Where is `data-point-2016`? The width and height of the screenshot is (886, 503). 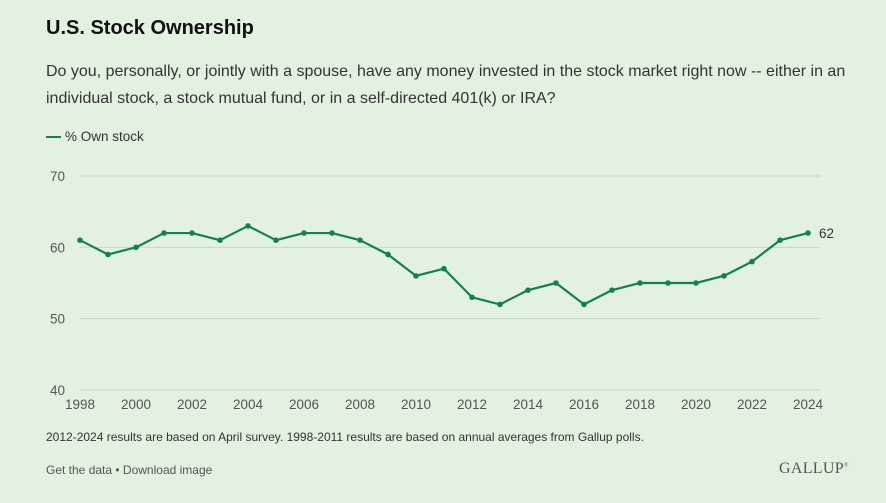
data-point-2016 is located at coordinates (584, 304).